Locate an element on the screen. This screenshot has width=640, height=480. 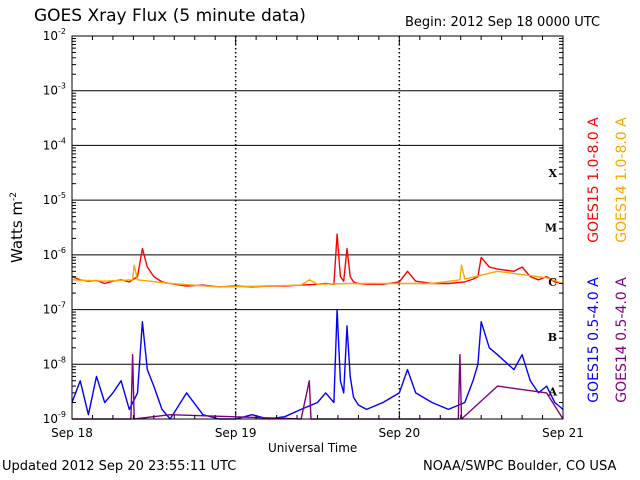
credit-text: NOAA/SWPC Boulder, CO USA is located at coordinates (520, 466).